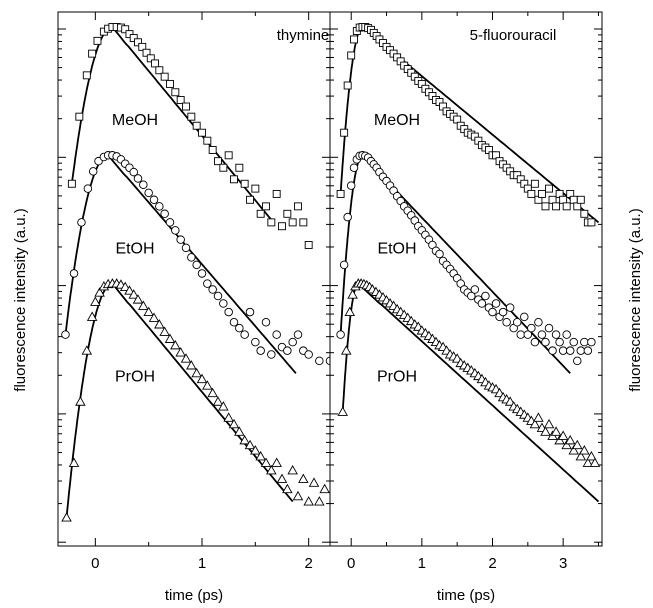  Describe the element at coordinates (180, 264) in the screenshot. I see `fit-curve-etoh` at that location.